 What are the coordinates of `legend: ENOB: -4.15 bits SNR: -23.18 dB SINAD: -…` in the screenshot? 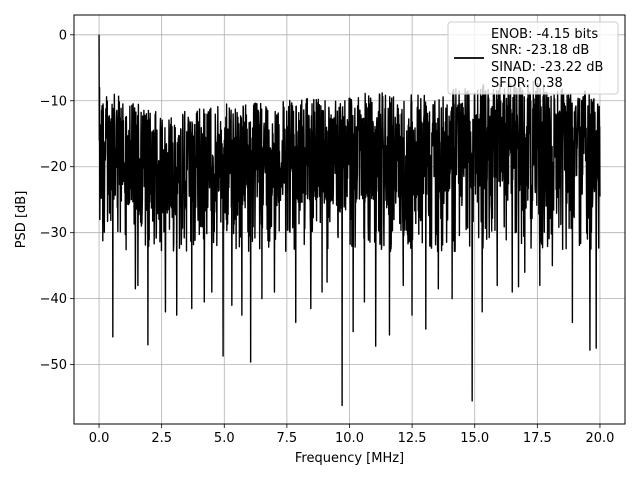 It's located at (533, 58).